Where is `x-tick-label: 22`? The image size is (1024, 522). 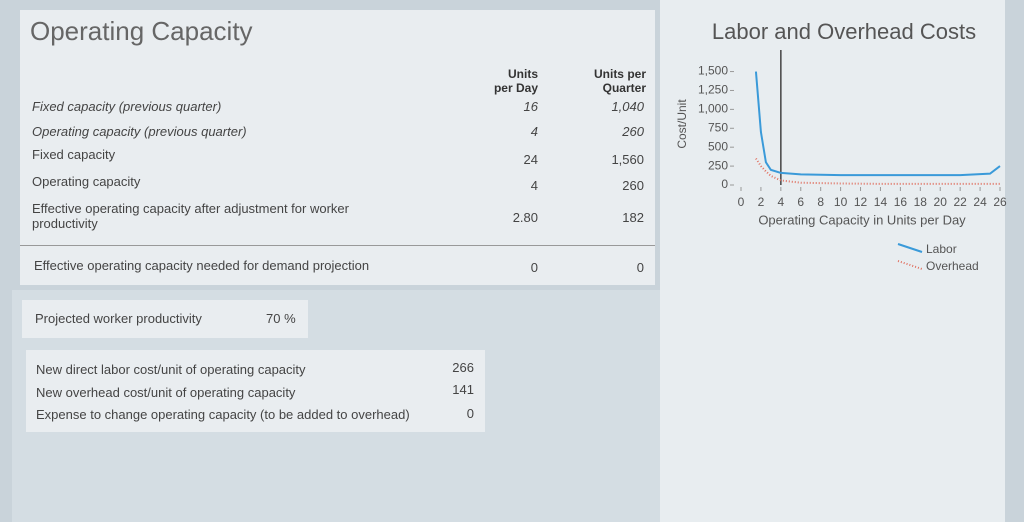 x-tick-label: 22 is located at coordinates (960, 202).